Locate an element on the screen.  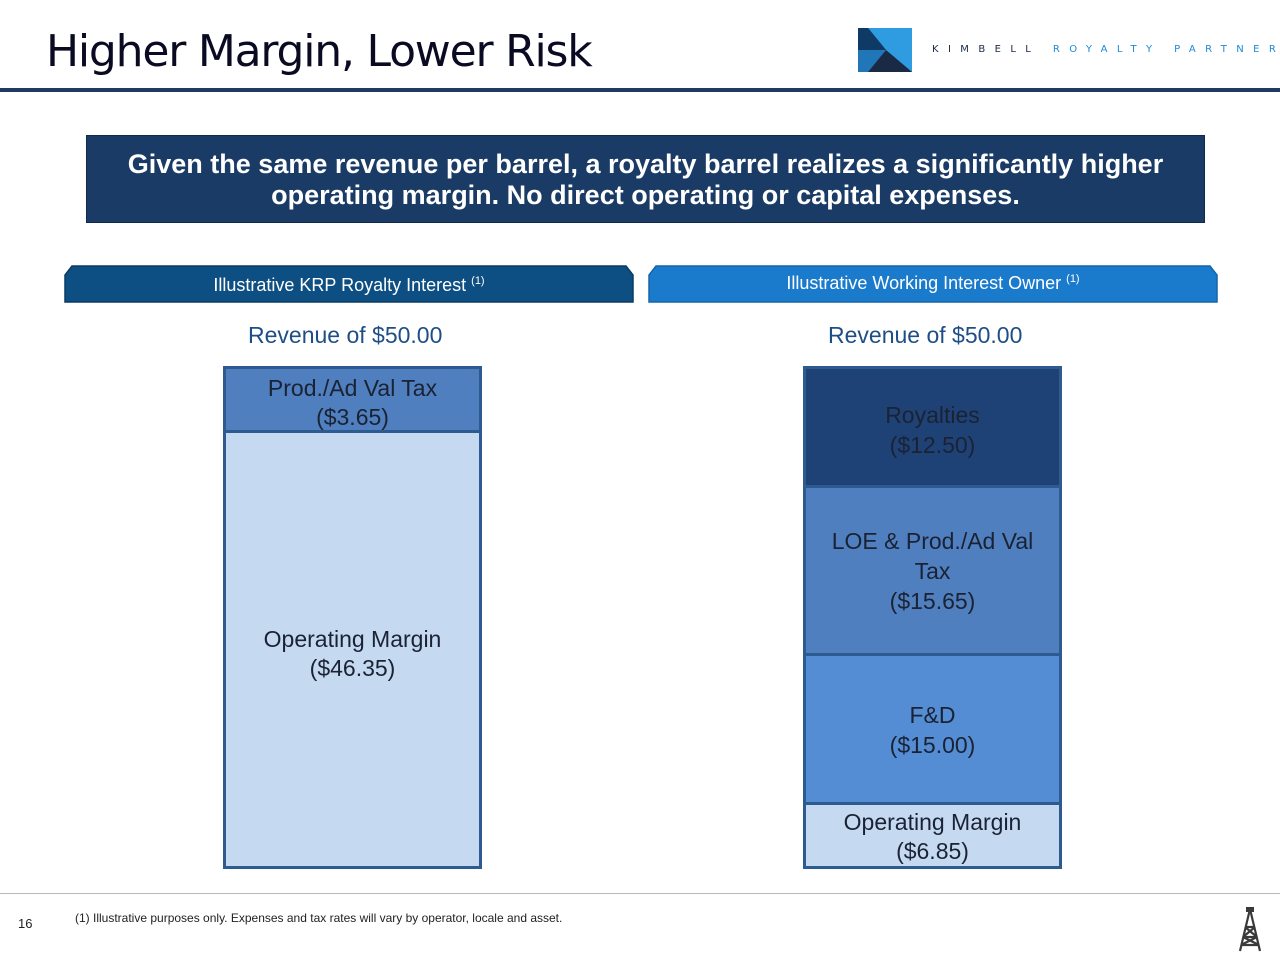
segment-loe-label-2: Tax is located at coordinates (932, 571).